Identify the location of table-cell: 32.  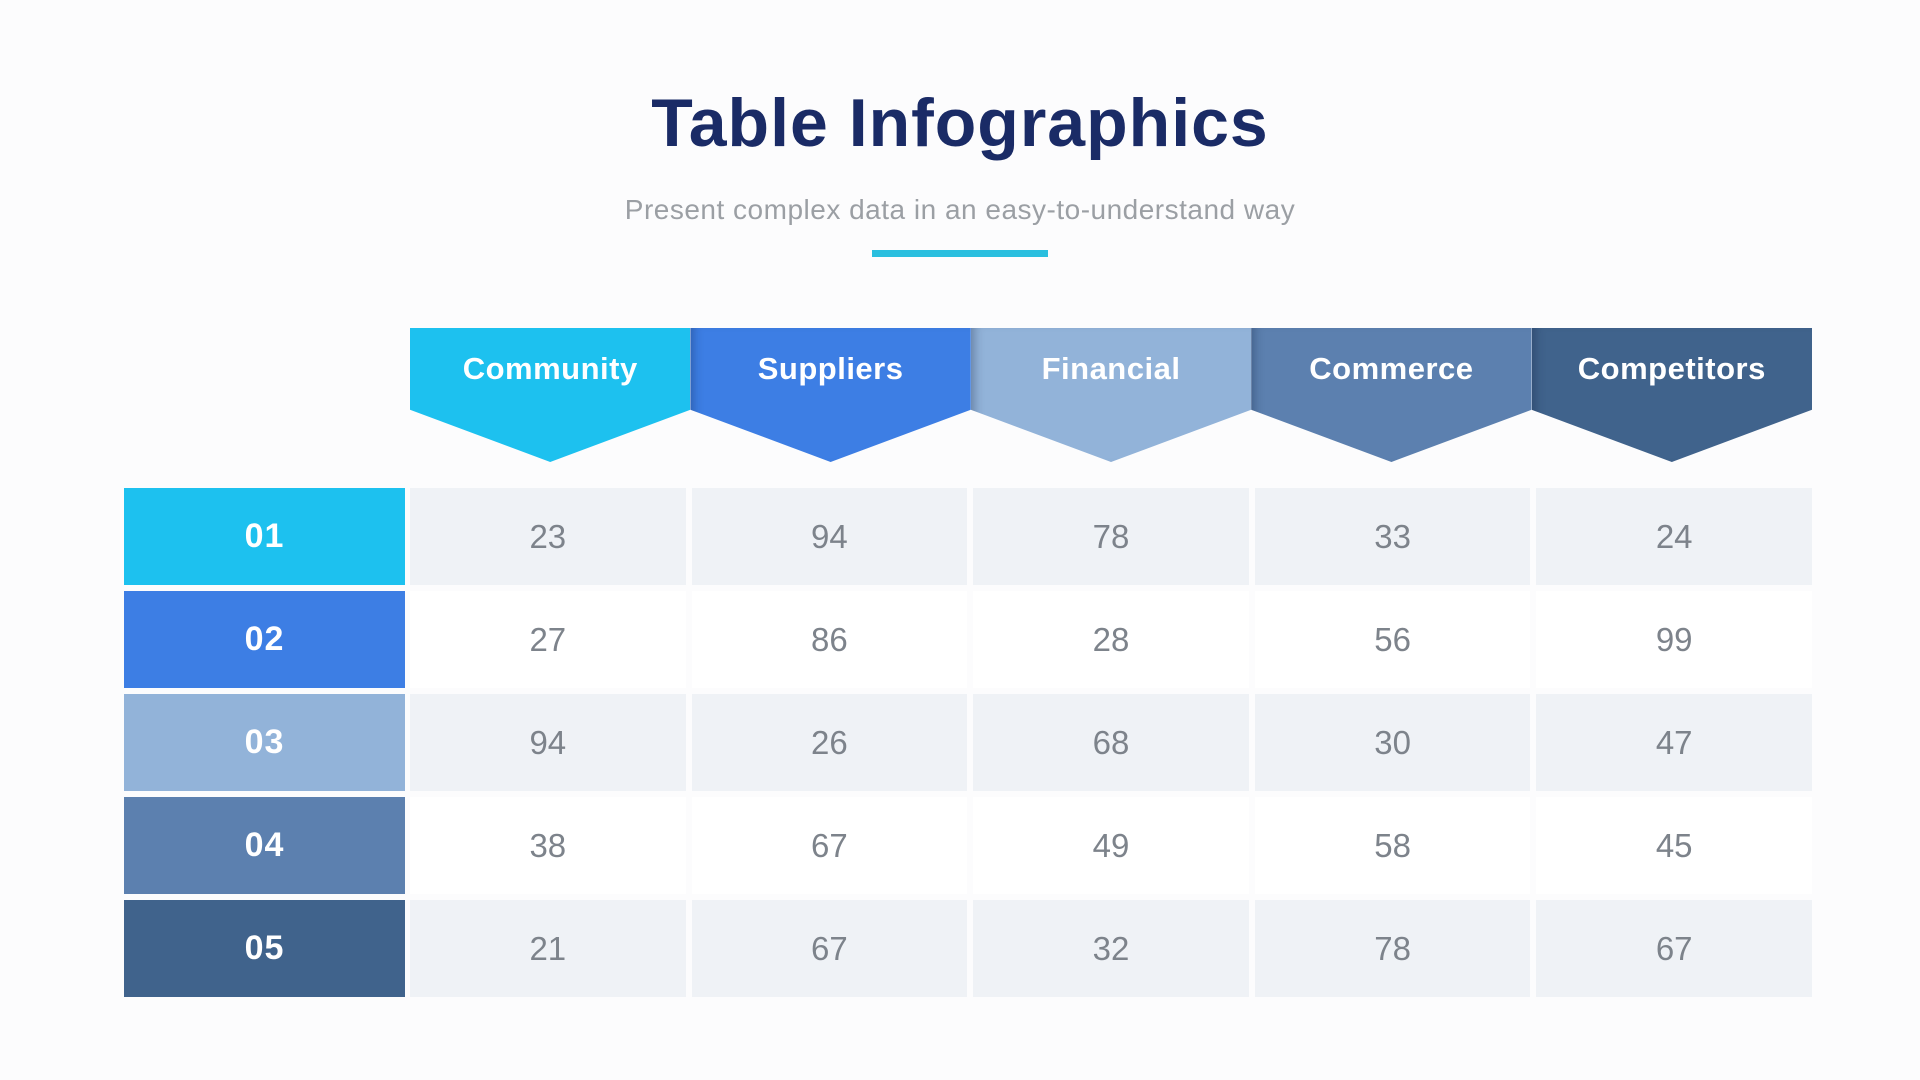
(1111, 948).